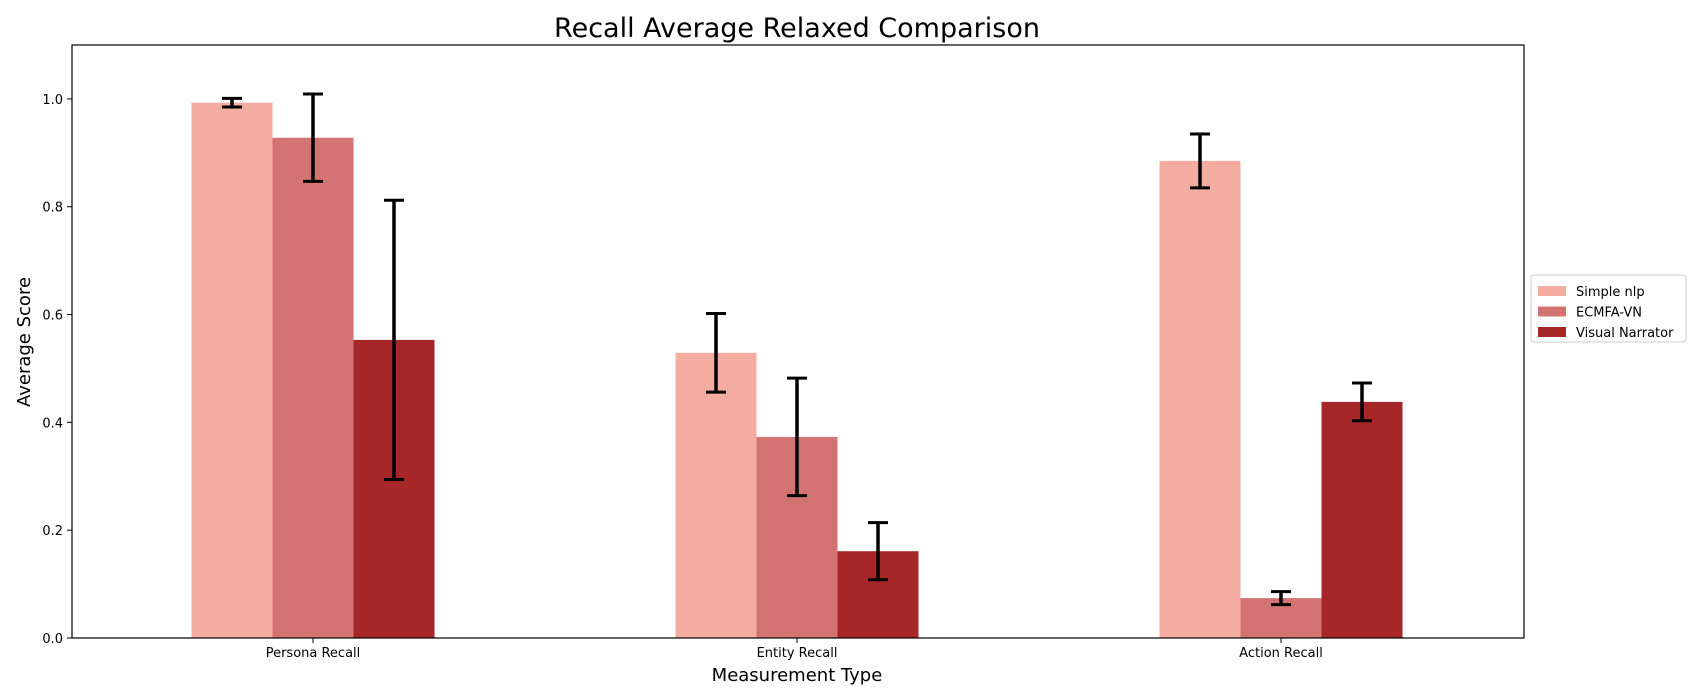 Image resolution: width=1700 pixels, height=700 pixels. Describe the element at coordinates (1609, 313) in the screenshot. I see `legend-label: ECMFA-VN` at that location.